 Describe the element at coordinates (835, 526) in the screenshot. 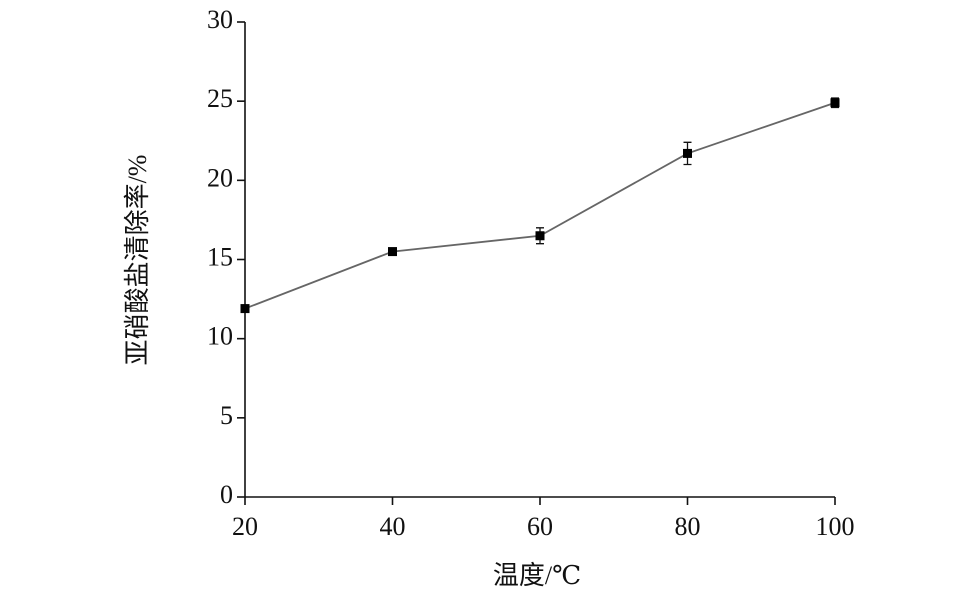

I see `x-tick-label: 100` at that location.